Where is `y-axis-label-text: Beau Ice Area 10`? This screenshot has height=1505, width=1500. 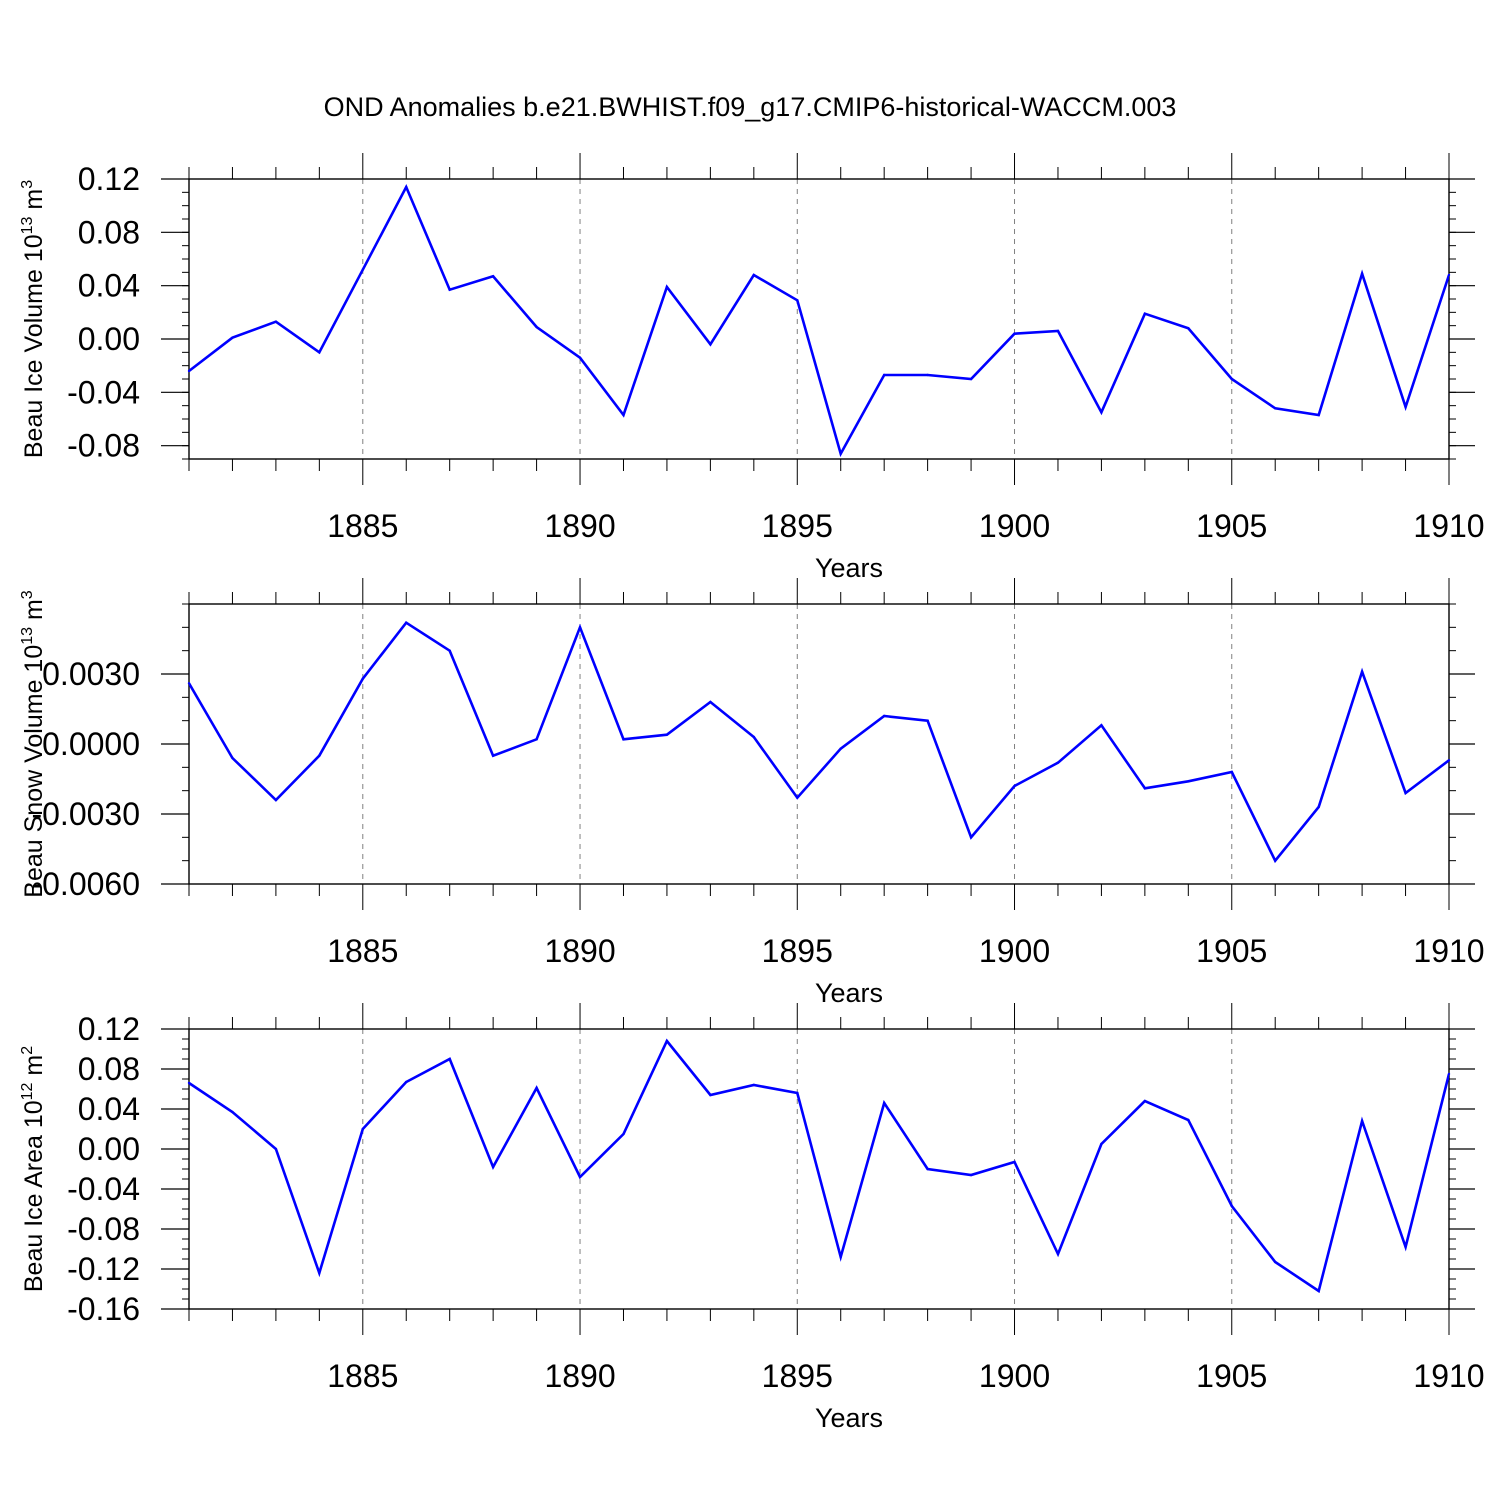
y-axis-label-text: Beau Ice Area 10 is located at coordinates (34, 1196).